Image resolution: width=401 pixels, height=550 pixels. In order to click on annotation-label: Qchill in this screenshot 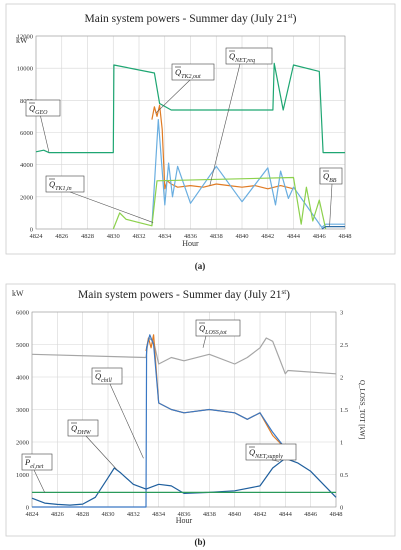, I will do `click(103, 377)`.